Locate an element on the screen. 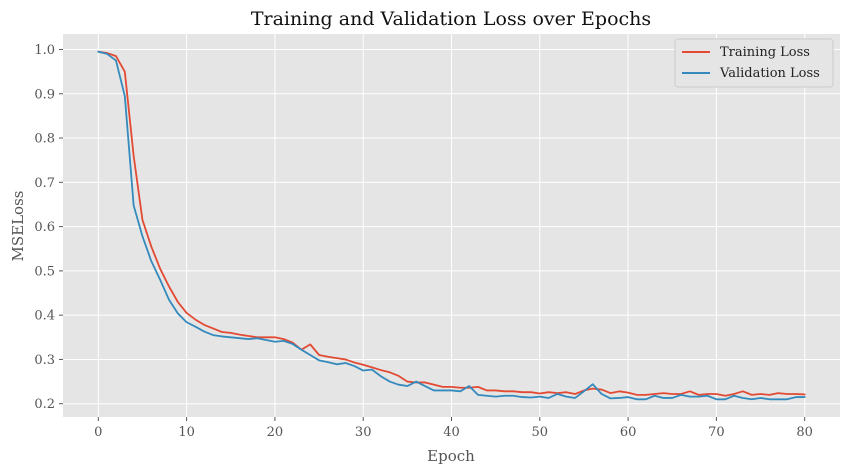 The image size is (849, 474). x-ticks: 0 10 20 30 40 50 60 70 80 is located at coordinates (453, 428).